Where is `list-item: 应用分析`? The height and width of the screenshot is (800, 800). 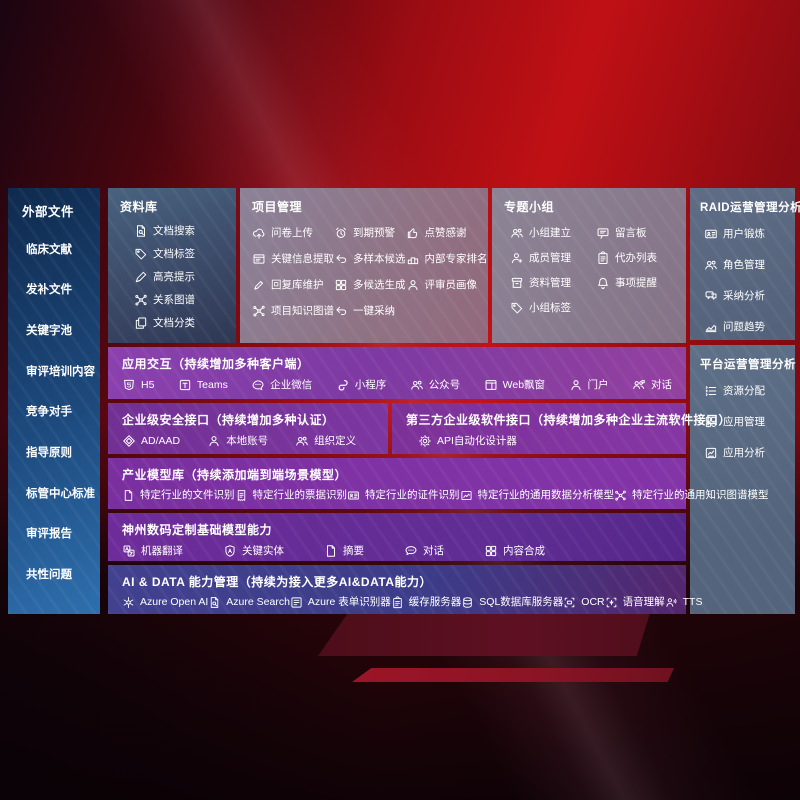
list-item: 应用分析 is located at coordinates (749, 453).